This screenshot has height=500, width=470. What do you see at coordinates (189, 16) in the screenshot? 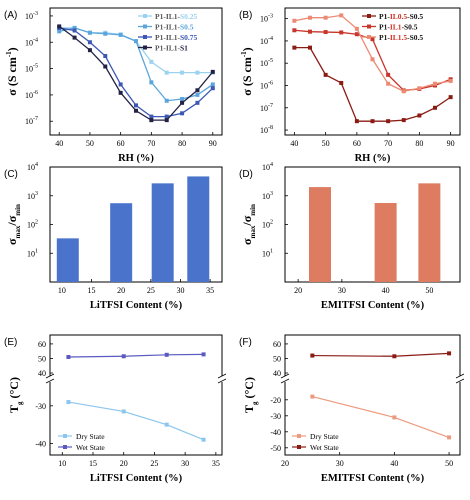
I see `legend-text-suffix: S0.25` at bounding box center [189, 16].